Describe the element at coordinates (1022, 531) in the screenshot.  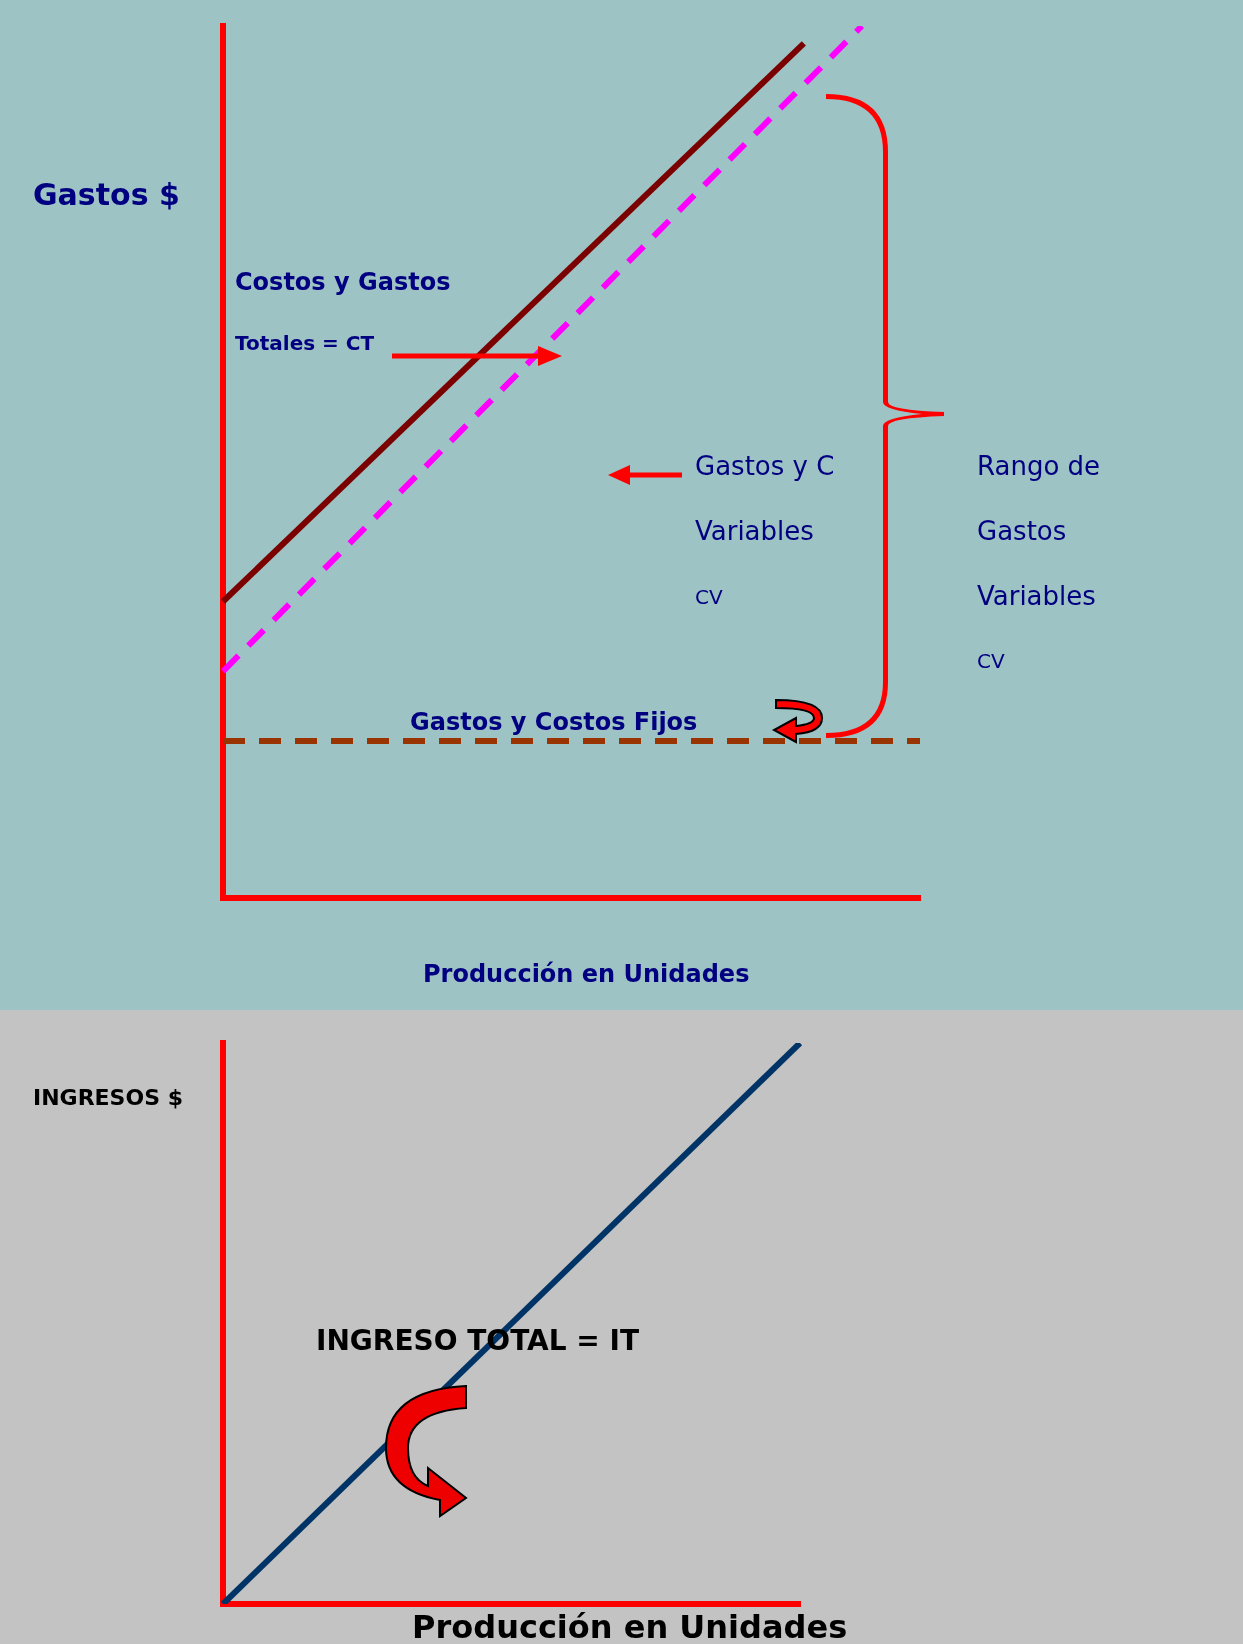
I see `text: Gastos` at that location.